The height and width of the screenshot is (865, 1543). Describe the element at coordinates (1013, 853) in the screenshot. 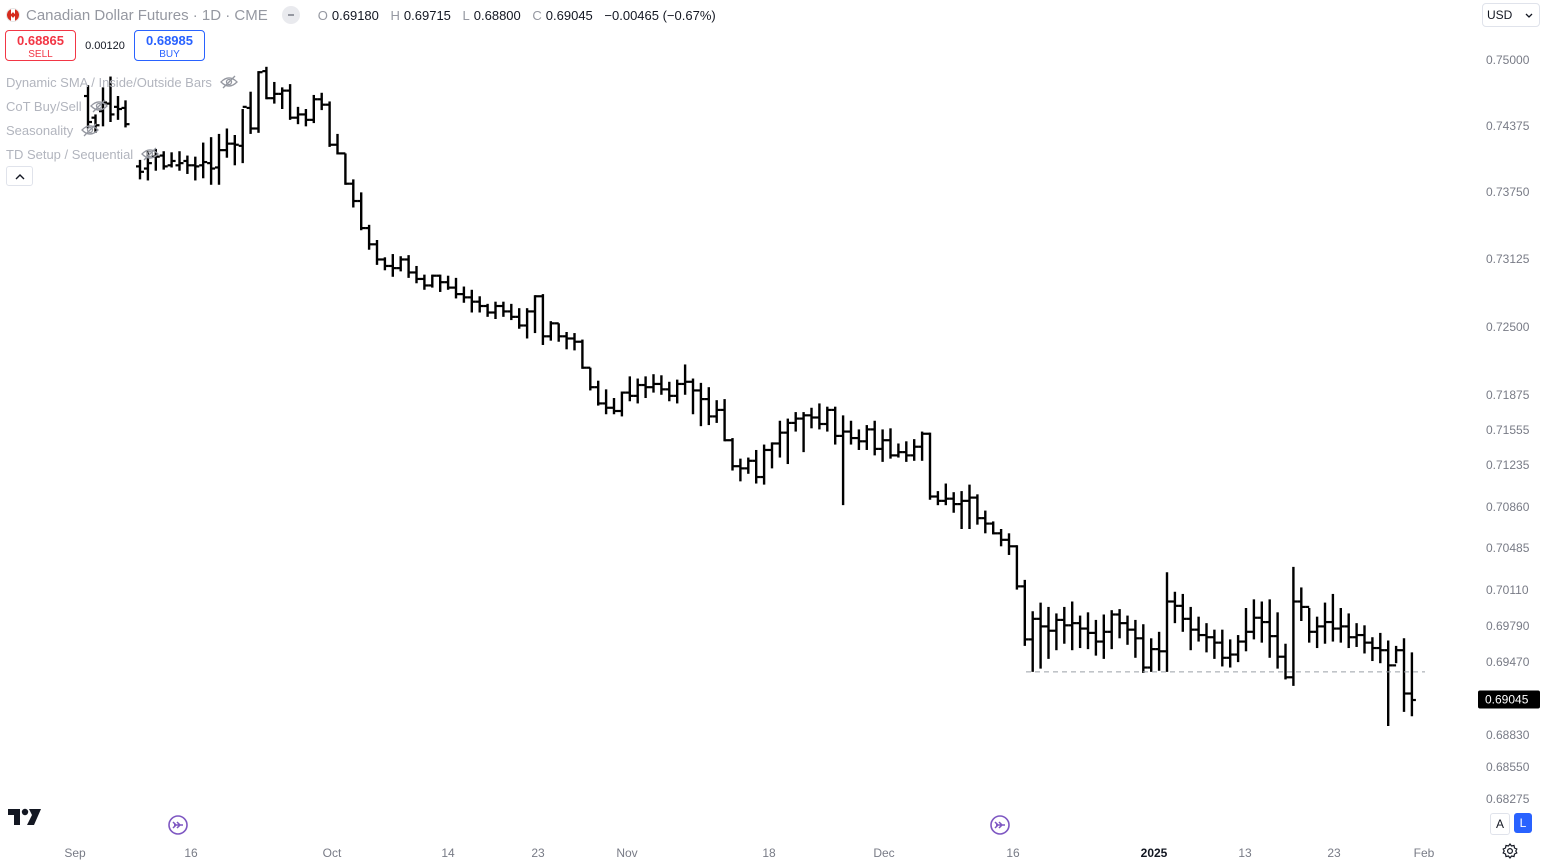

I see `time-tick-label: 16` at that location.